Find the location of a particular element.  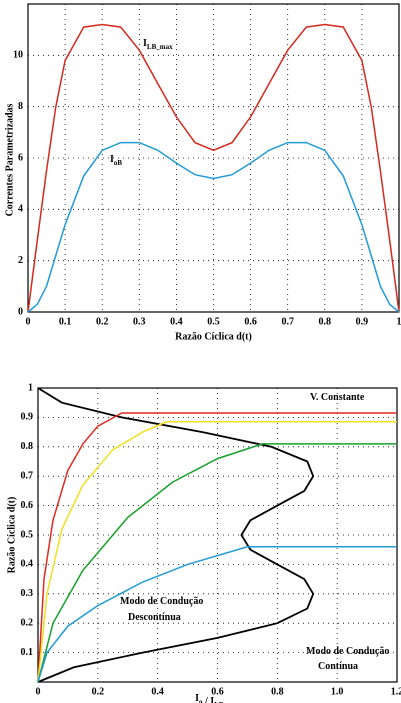

annotation: Descontínua is located at coordinates (154, 617).